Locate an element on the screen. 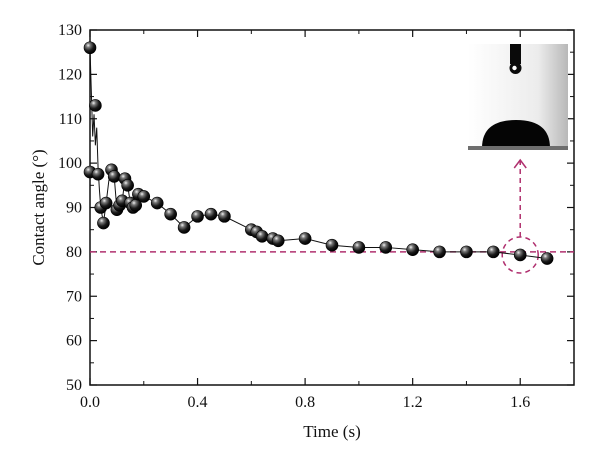  x-tick-label: 1.2 is located at coordinates (413, 402).